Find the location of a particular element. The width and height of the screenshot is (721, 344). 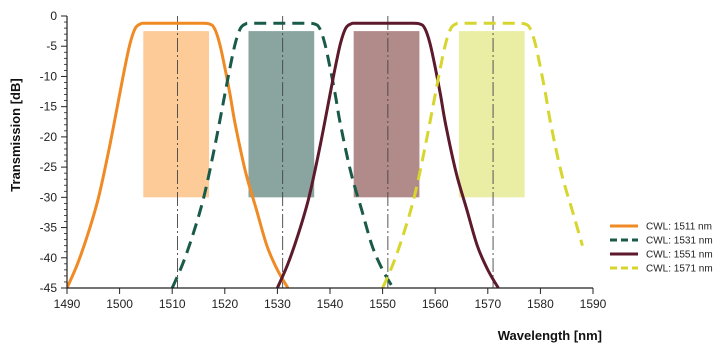

x-tick-label: 1590 is located at coordinates (593, 304).